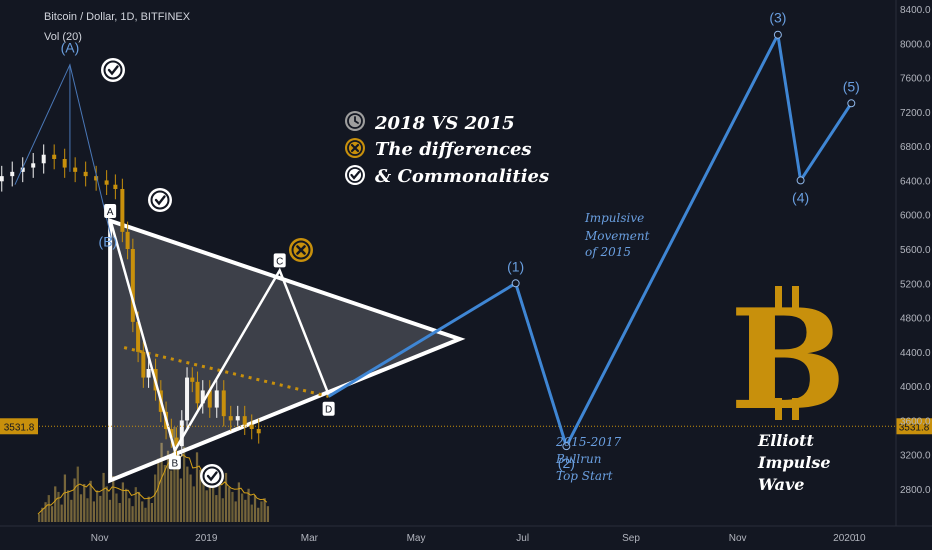 The height and width of the screenshot is (550, 932). Describe the element at coordinates (851, 86) in the screenshot. I see `wave-point-label: (5)` at that location.